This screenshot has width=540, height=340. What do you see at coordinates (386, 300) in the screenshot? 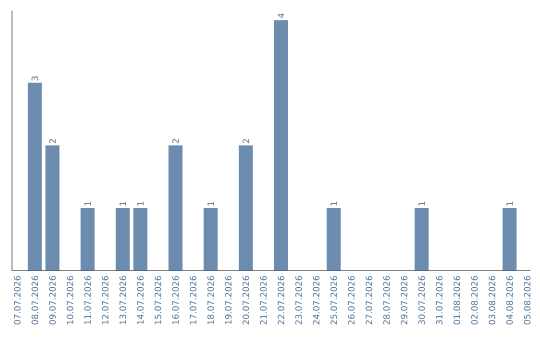
I see `x-tick-label: 28.07.2026` at bounding box center [386, 300].